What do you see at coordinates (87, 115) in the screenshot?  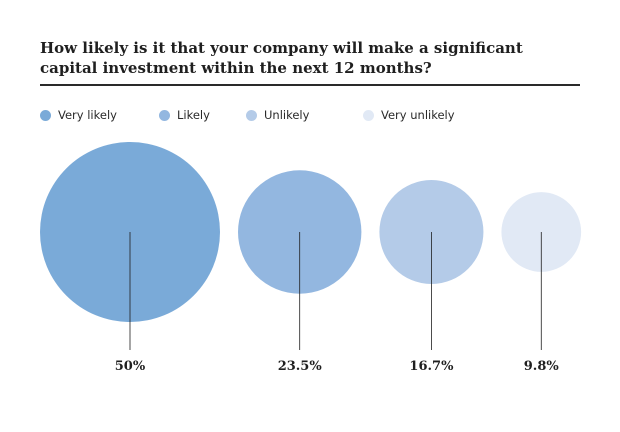 I see `legend-label-very-likely: Very likely` at bounding box center [87, 115].